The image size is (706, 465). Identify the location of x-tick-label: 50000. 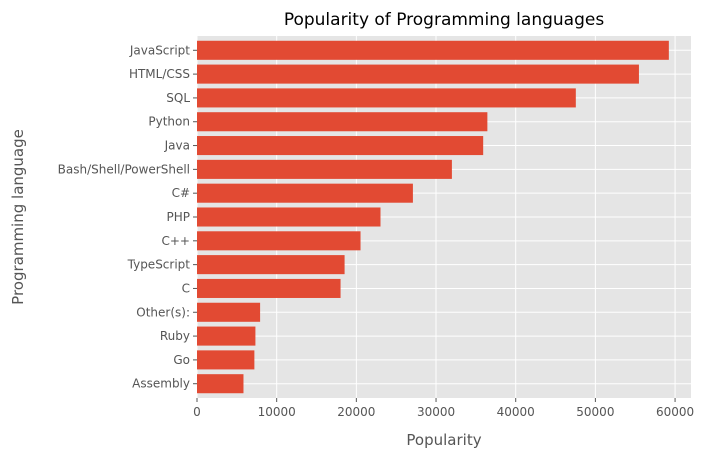
(595, 412).